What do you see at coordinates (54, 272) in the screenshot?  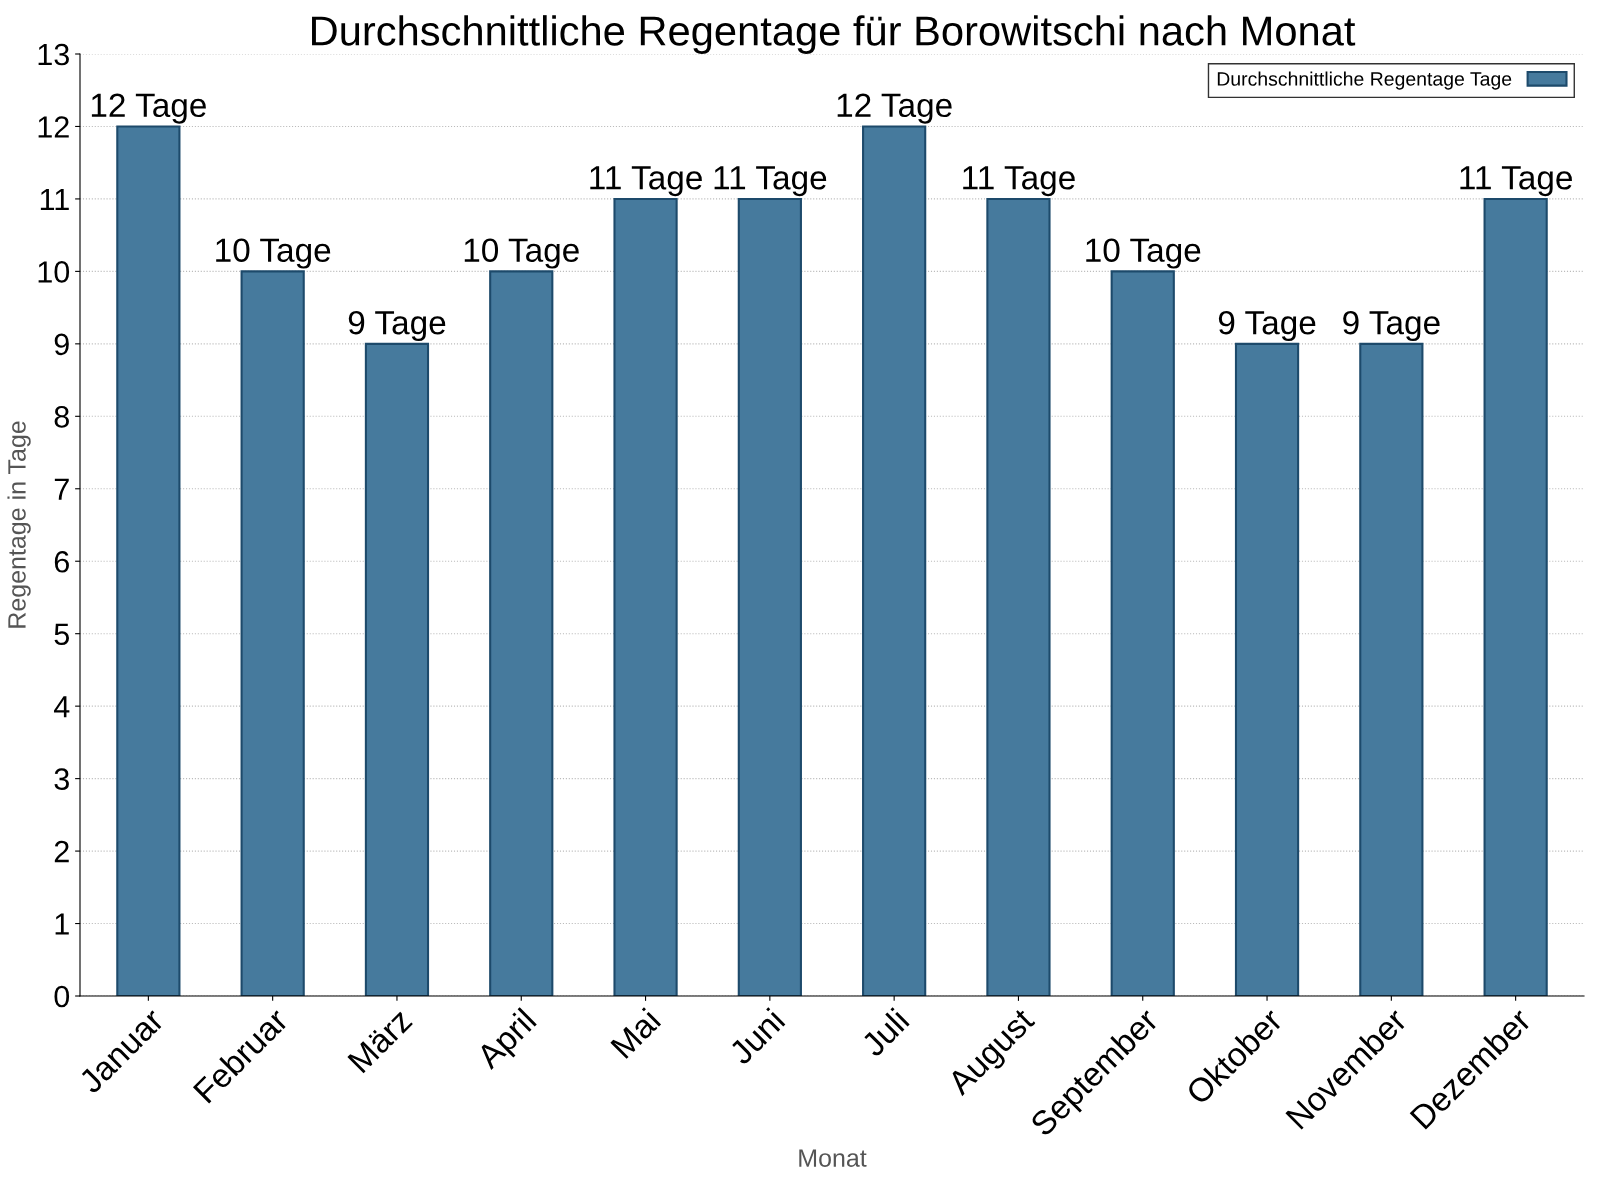 I see `y-tick-label: 10` at bounding box center [54, 272].